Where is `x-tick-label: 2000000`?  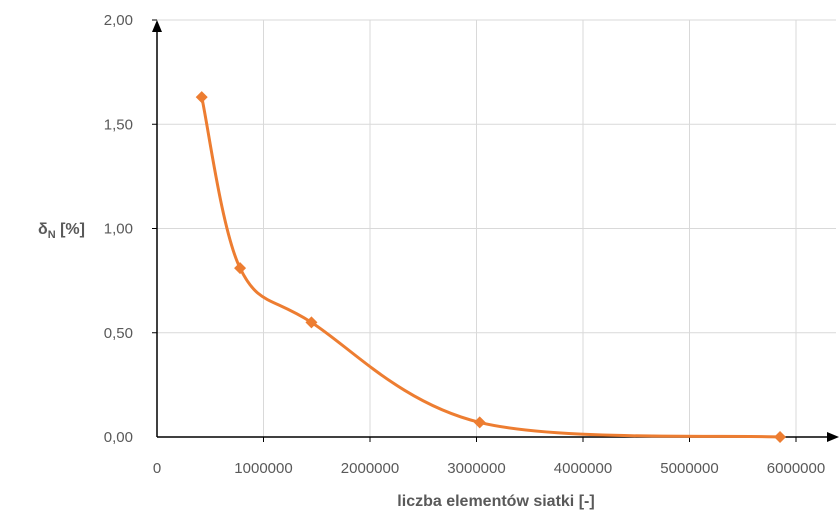
x-tick-label: 2000000 is located at coordinates (370, 468).